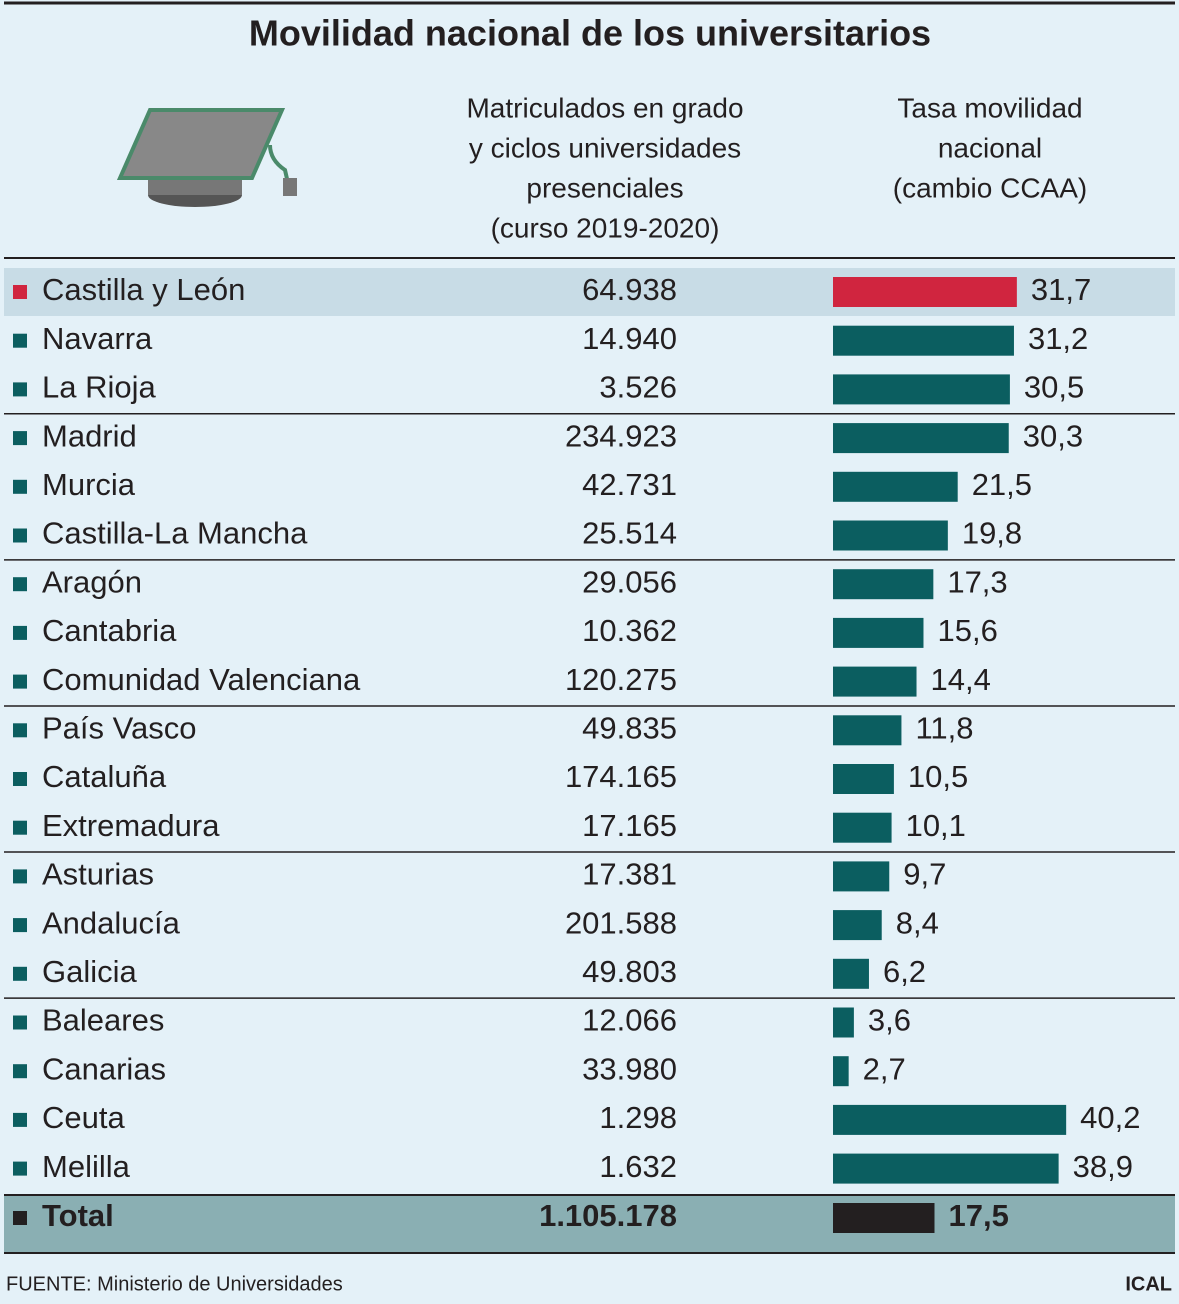 The width and height of the screenshot is (1179, 1304). I want to click on title: Movilidad nacional de los universitarios, so click(590, 33).